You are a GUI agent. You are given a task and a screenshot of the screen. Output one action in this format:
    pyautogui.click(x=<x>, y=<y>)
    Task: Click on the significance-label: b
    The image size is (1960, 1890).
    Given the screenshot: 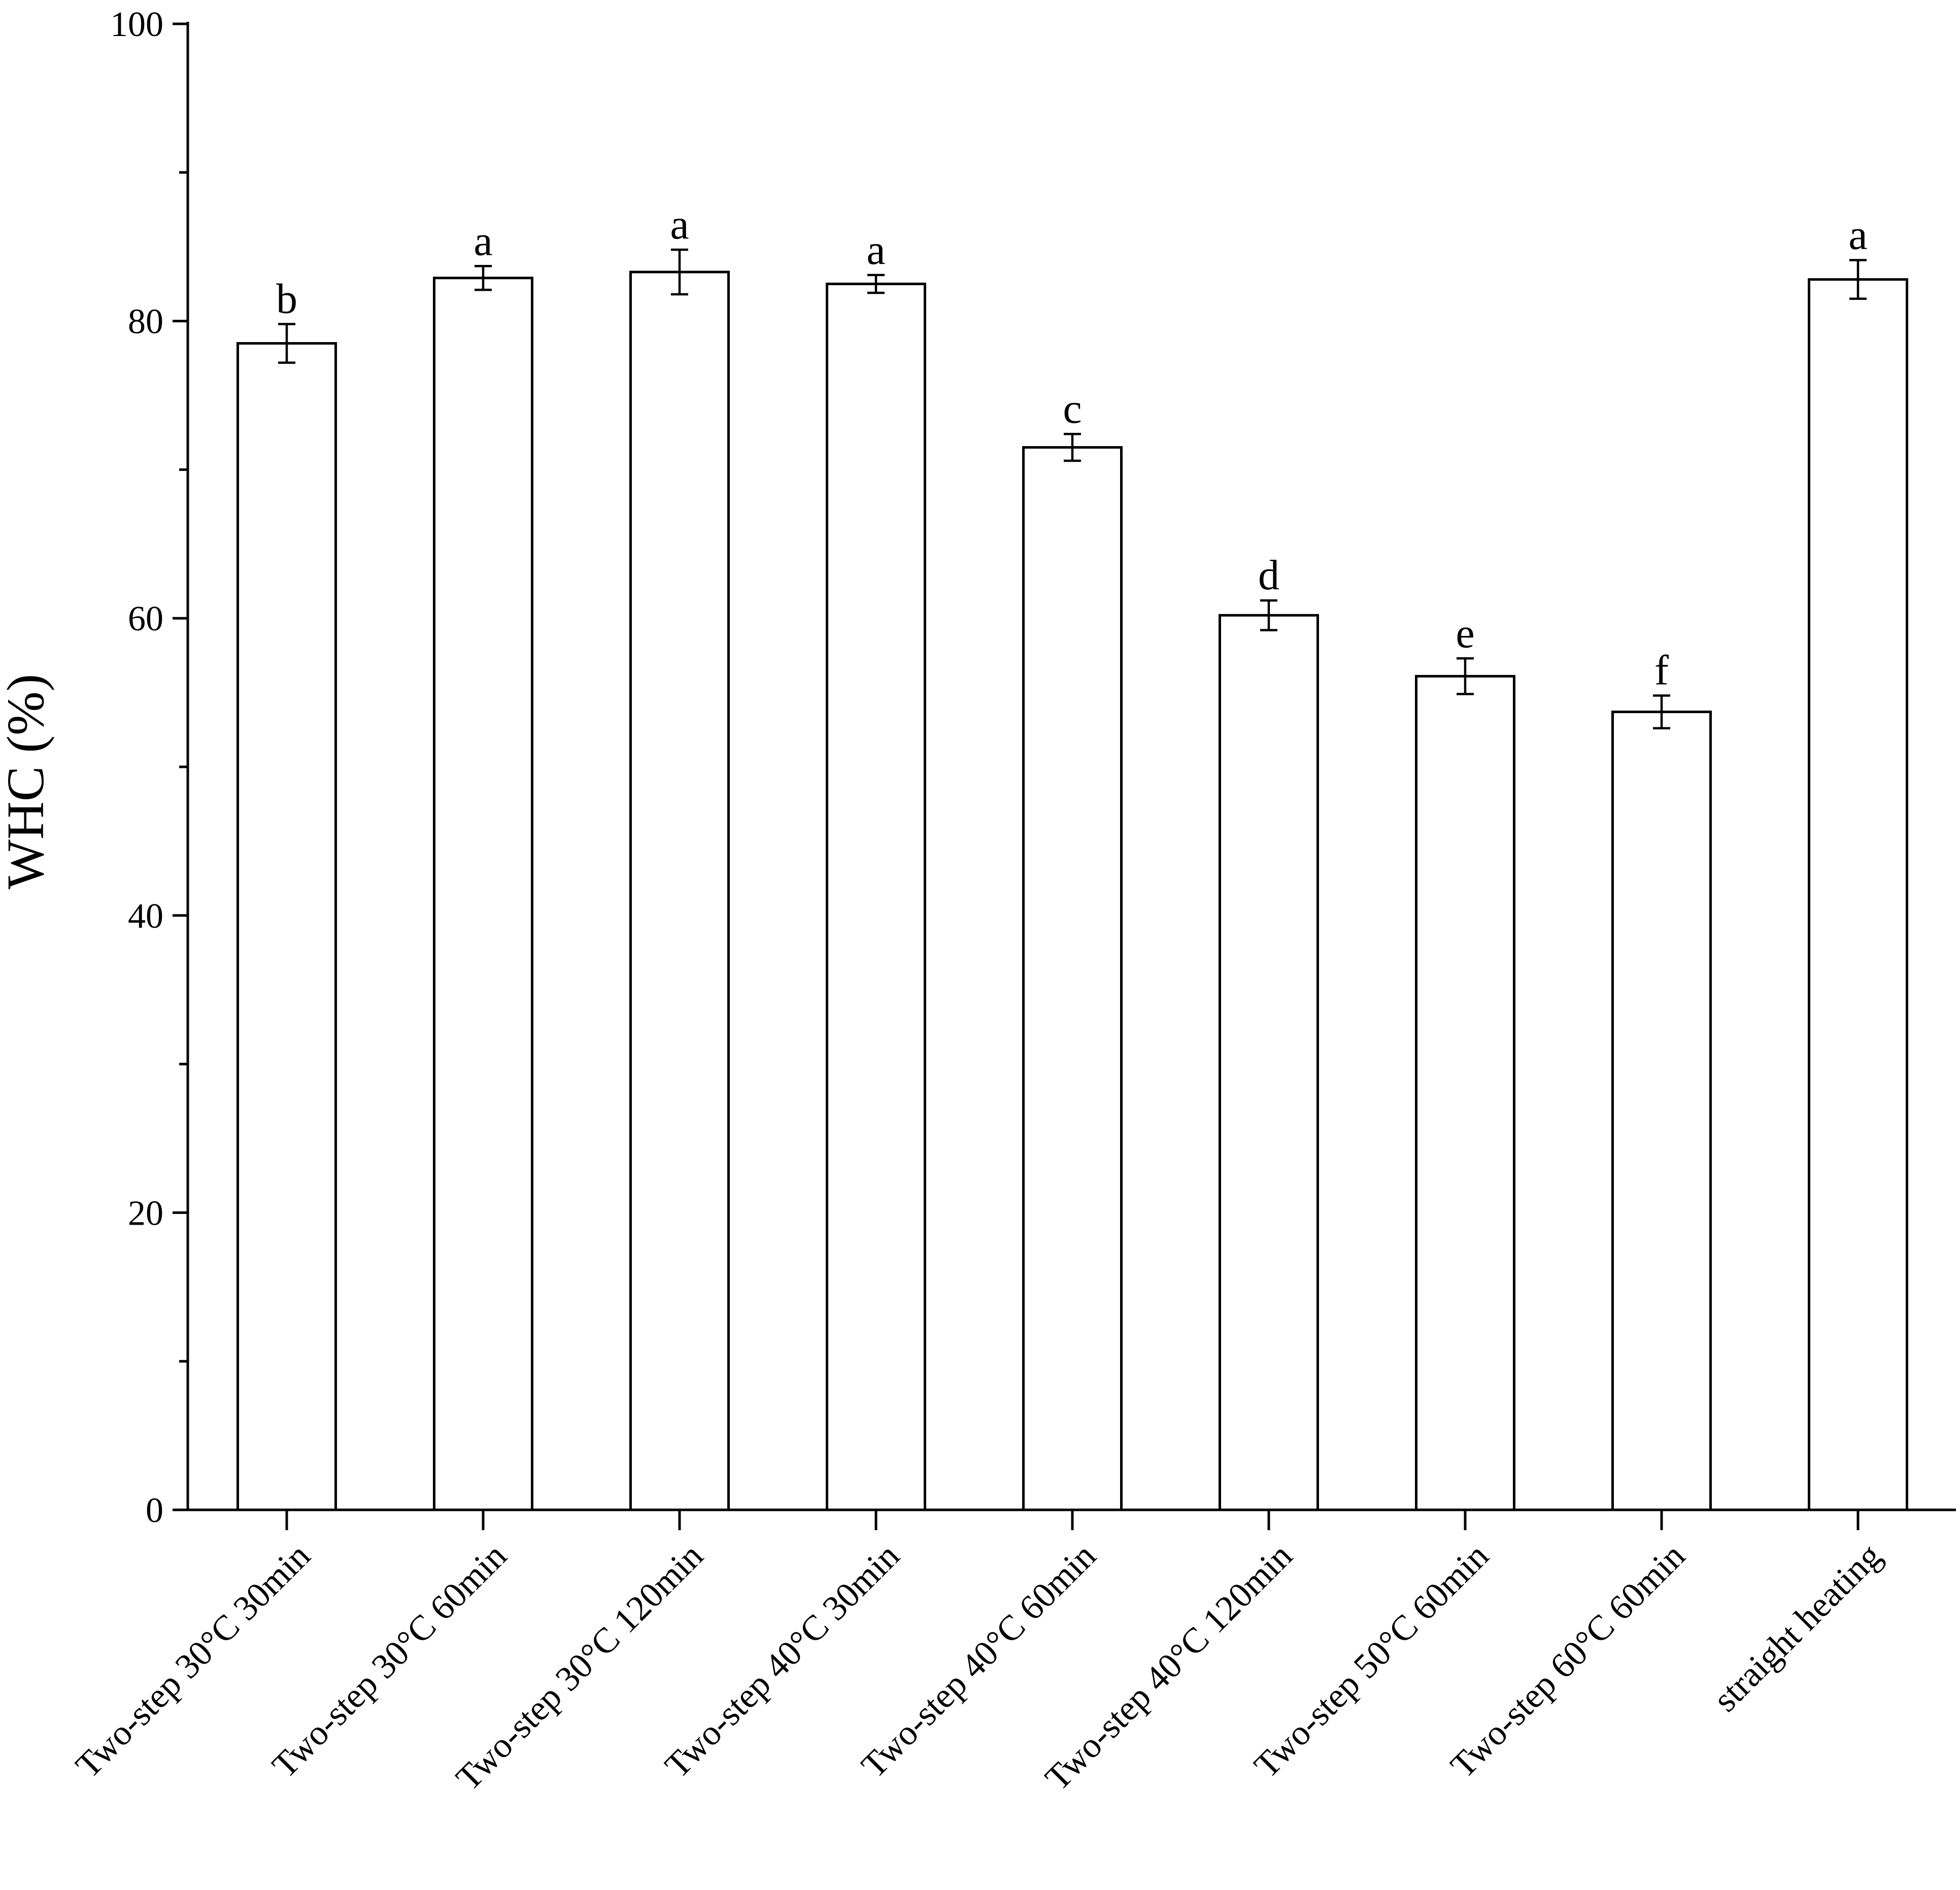 What is the action you would take?
    pyautogui.click(x=286, y=299)
    